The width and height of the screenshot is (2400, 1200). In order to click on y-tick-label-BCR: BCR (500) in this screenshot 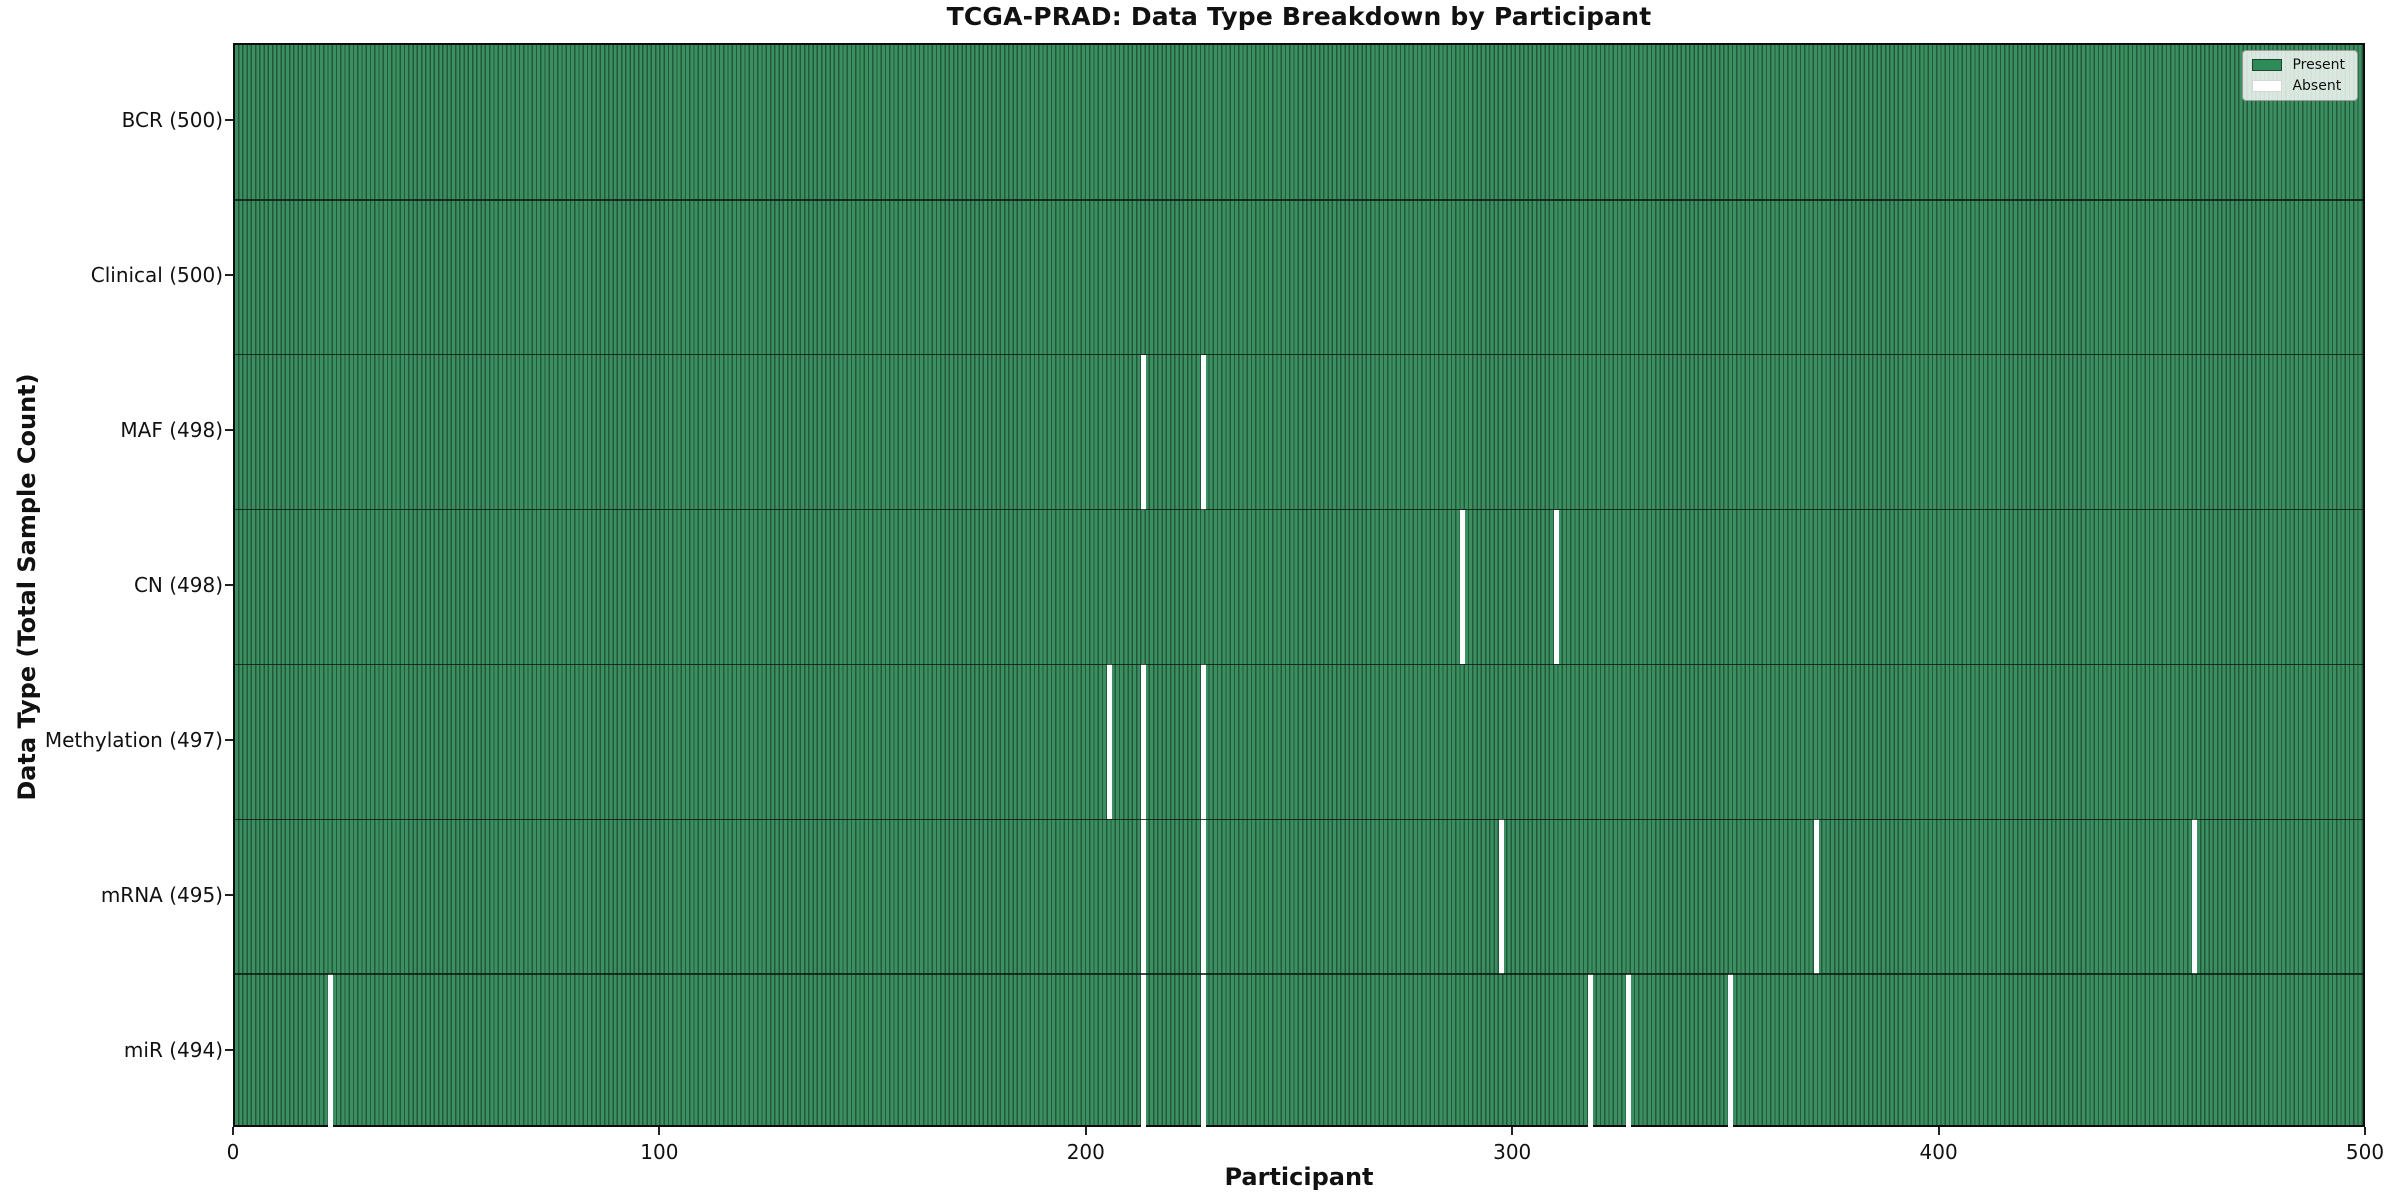, I will do `click(172, 120)`.